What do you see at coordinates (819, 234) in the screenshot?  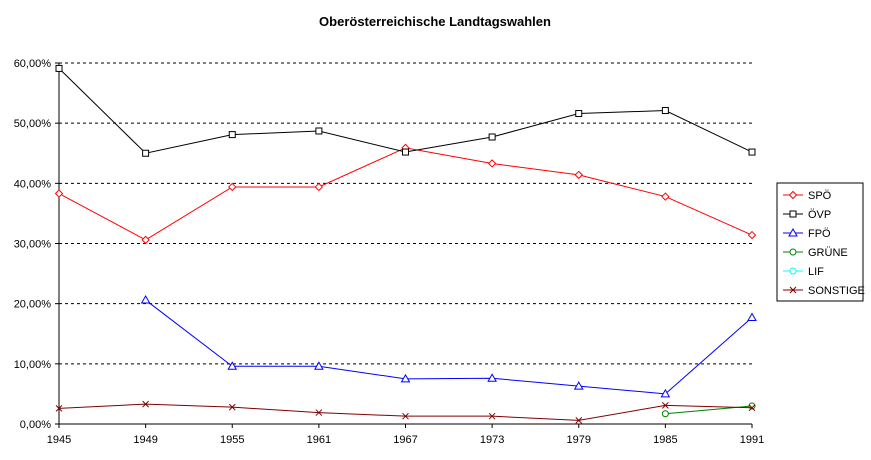 I see `legend-label: FPÖ` at bounding box center [819, 234].